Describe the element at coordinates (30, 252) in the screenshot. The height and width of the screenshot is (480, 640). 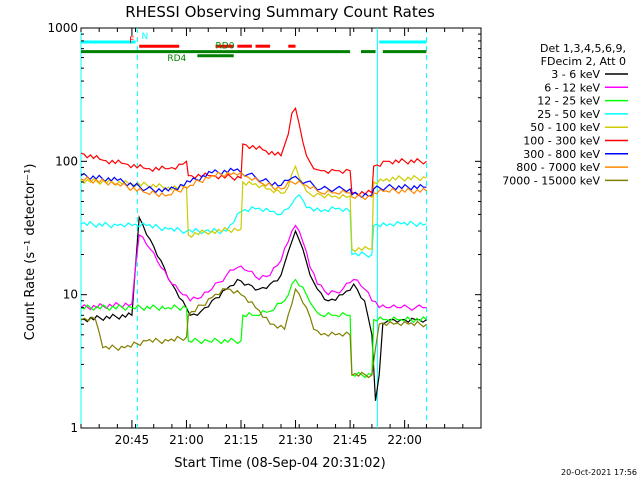
I see `y-axis-label: Count Rate (s⁻¹ detector⁻¹)` at that location.